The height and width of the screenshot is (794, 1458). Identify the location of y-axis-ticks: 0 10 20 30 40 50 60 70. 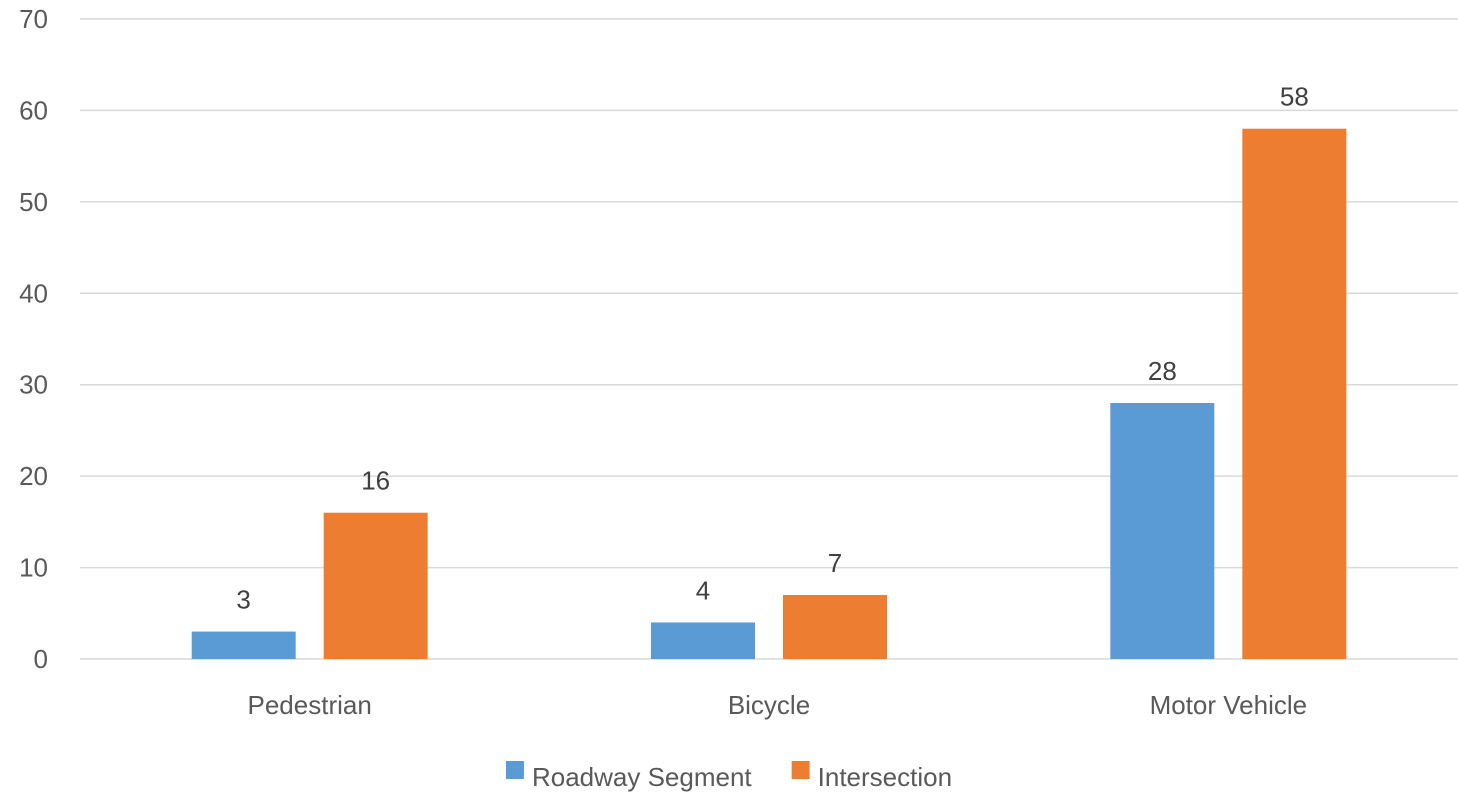
(33, 339).